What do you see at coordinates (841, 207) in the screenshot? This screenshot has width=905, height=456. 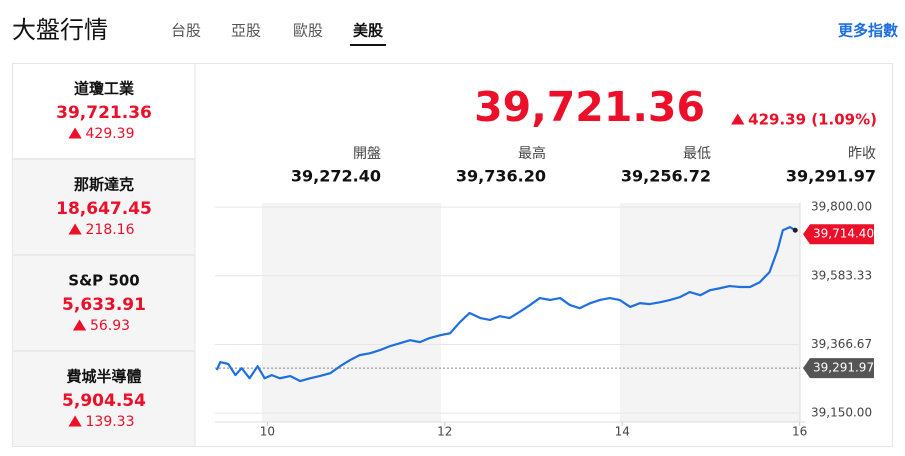 I see `y-tick-label: 39,800.00` at bounding box center [841, 207].